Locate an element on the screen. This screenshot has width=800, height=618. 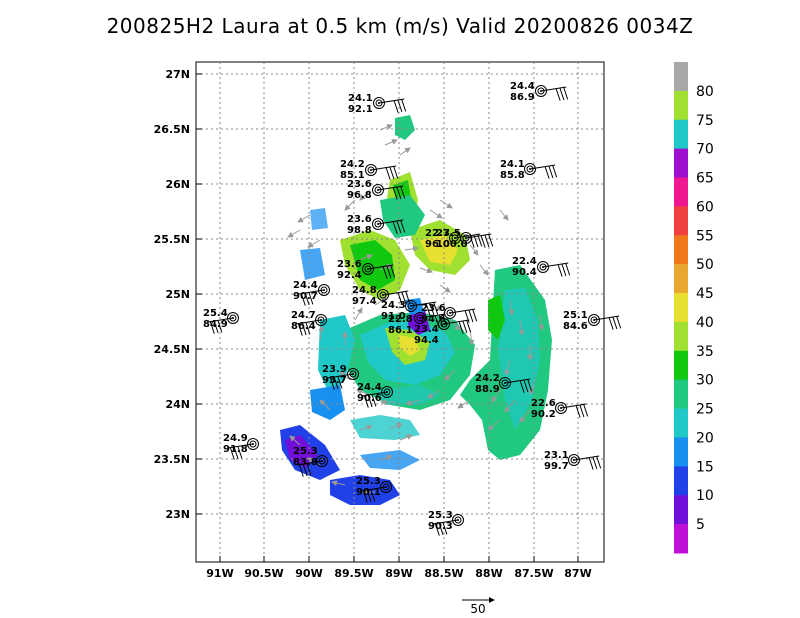
station-value-1: 24.2 is located at coordinates (352, 164).